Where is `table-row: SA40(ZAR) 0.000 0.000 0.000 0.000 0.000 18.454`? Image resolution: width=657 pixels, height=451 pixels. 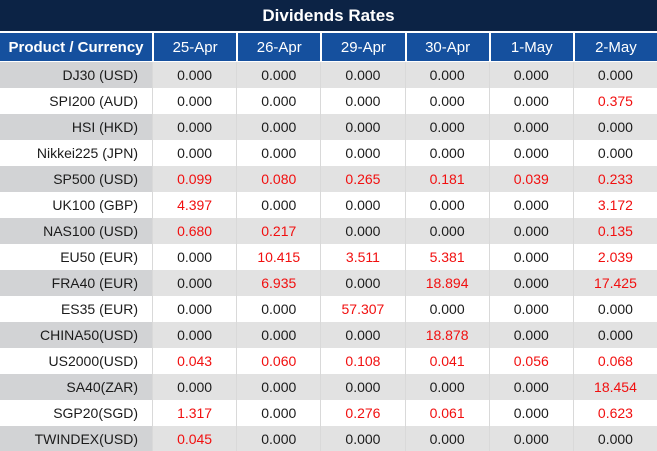 table-row: SA40(ZAR) 0.000 0.000 0.000 0.000 0.000 18.454 is located at coordinates (328, 387).